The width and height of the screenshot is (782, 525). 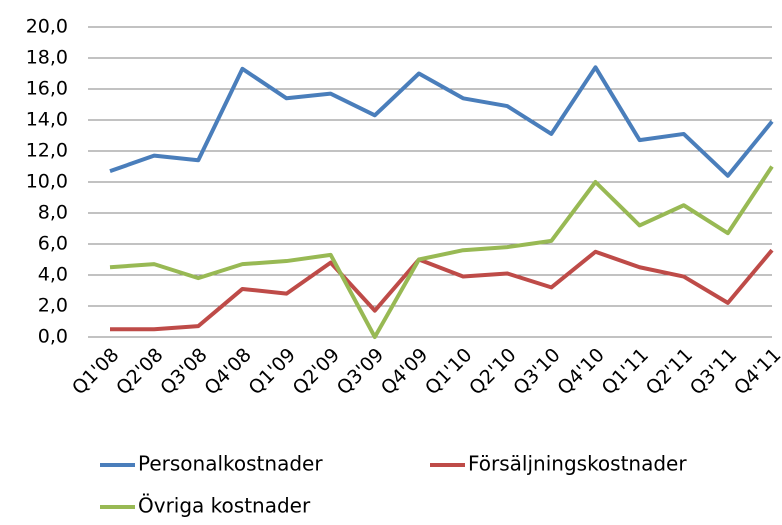 I want to click on x-tick-label: Q2'08, so click(x=139, y=371).